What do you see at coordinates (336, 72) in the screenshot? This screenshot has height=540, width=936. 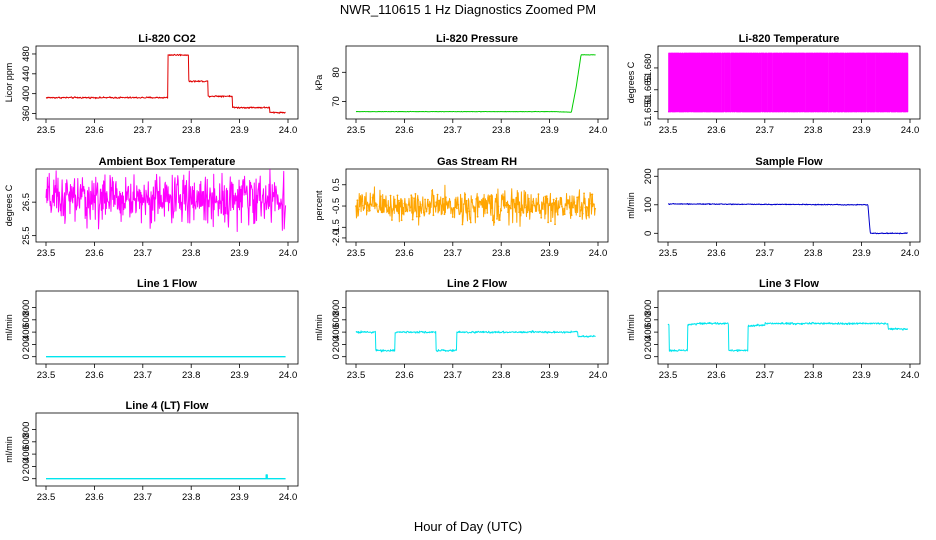 I see `y-tick-label: 80` at bounding box center [336, 72].